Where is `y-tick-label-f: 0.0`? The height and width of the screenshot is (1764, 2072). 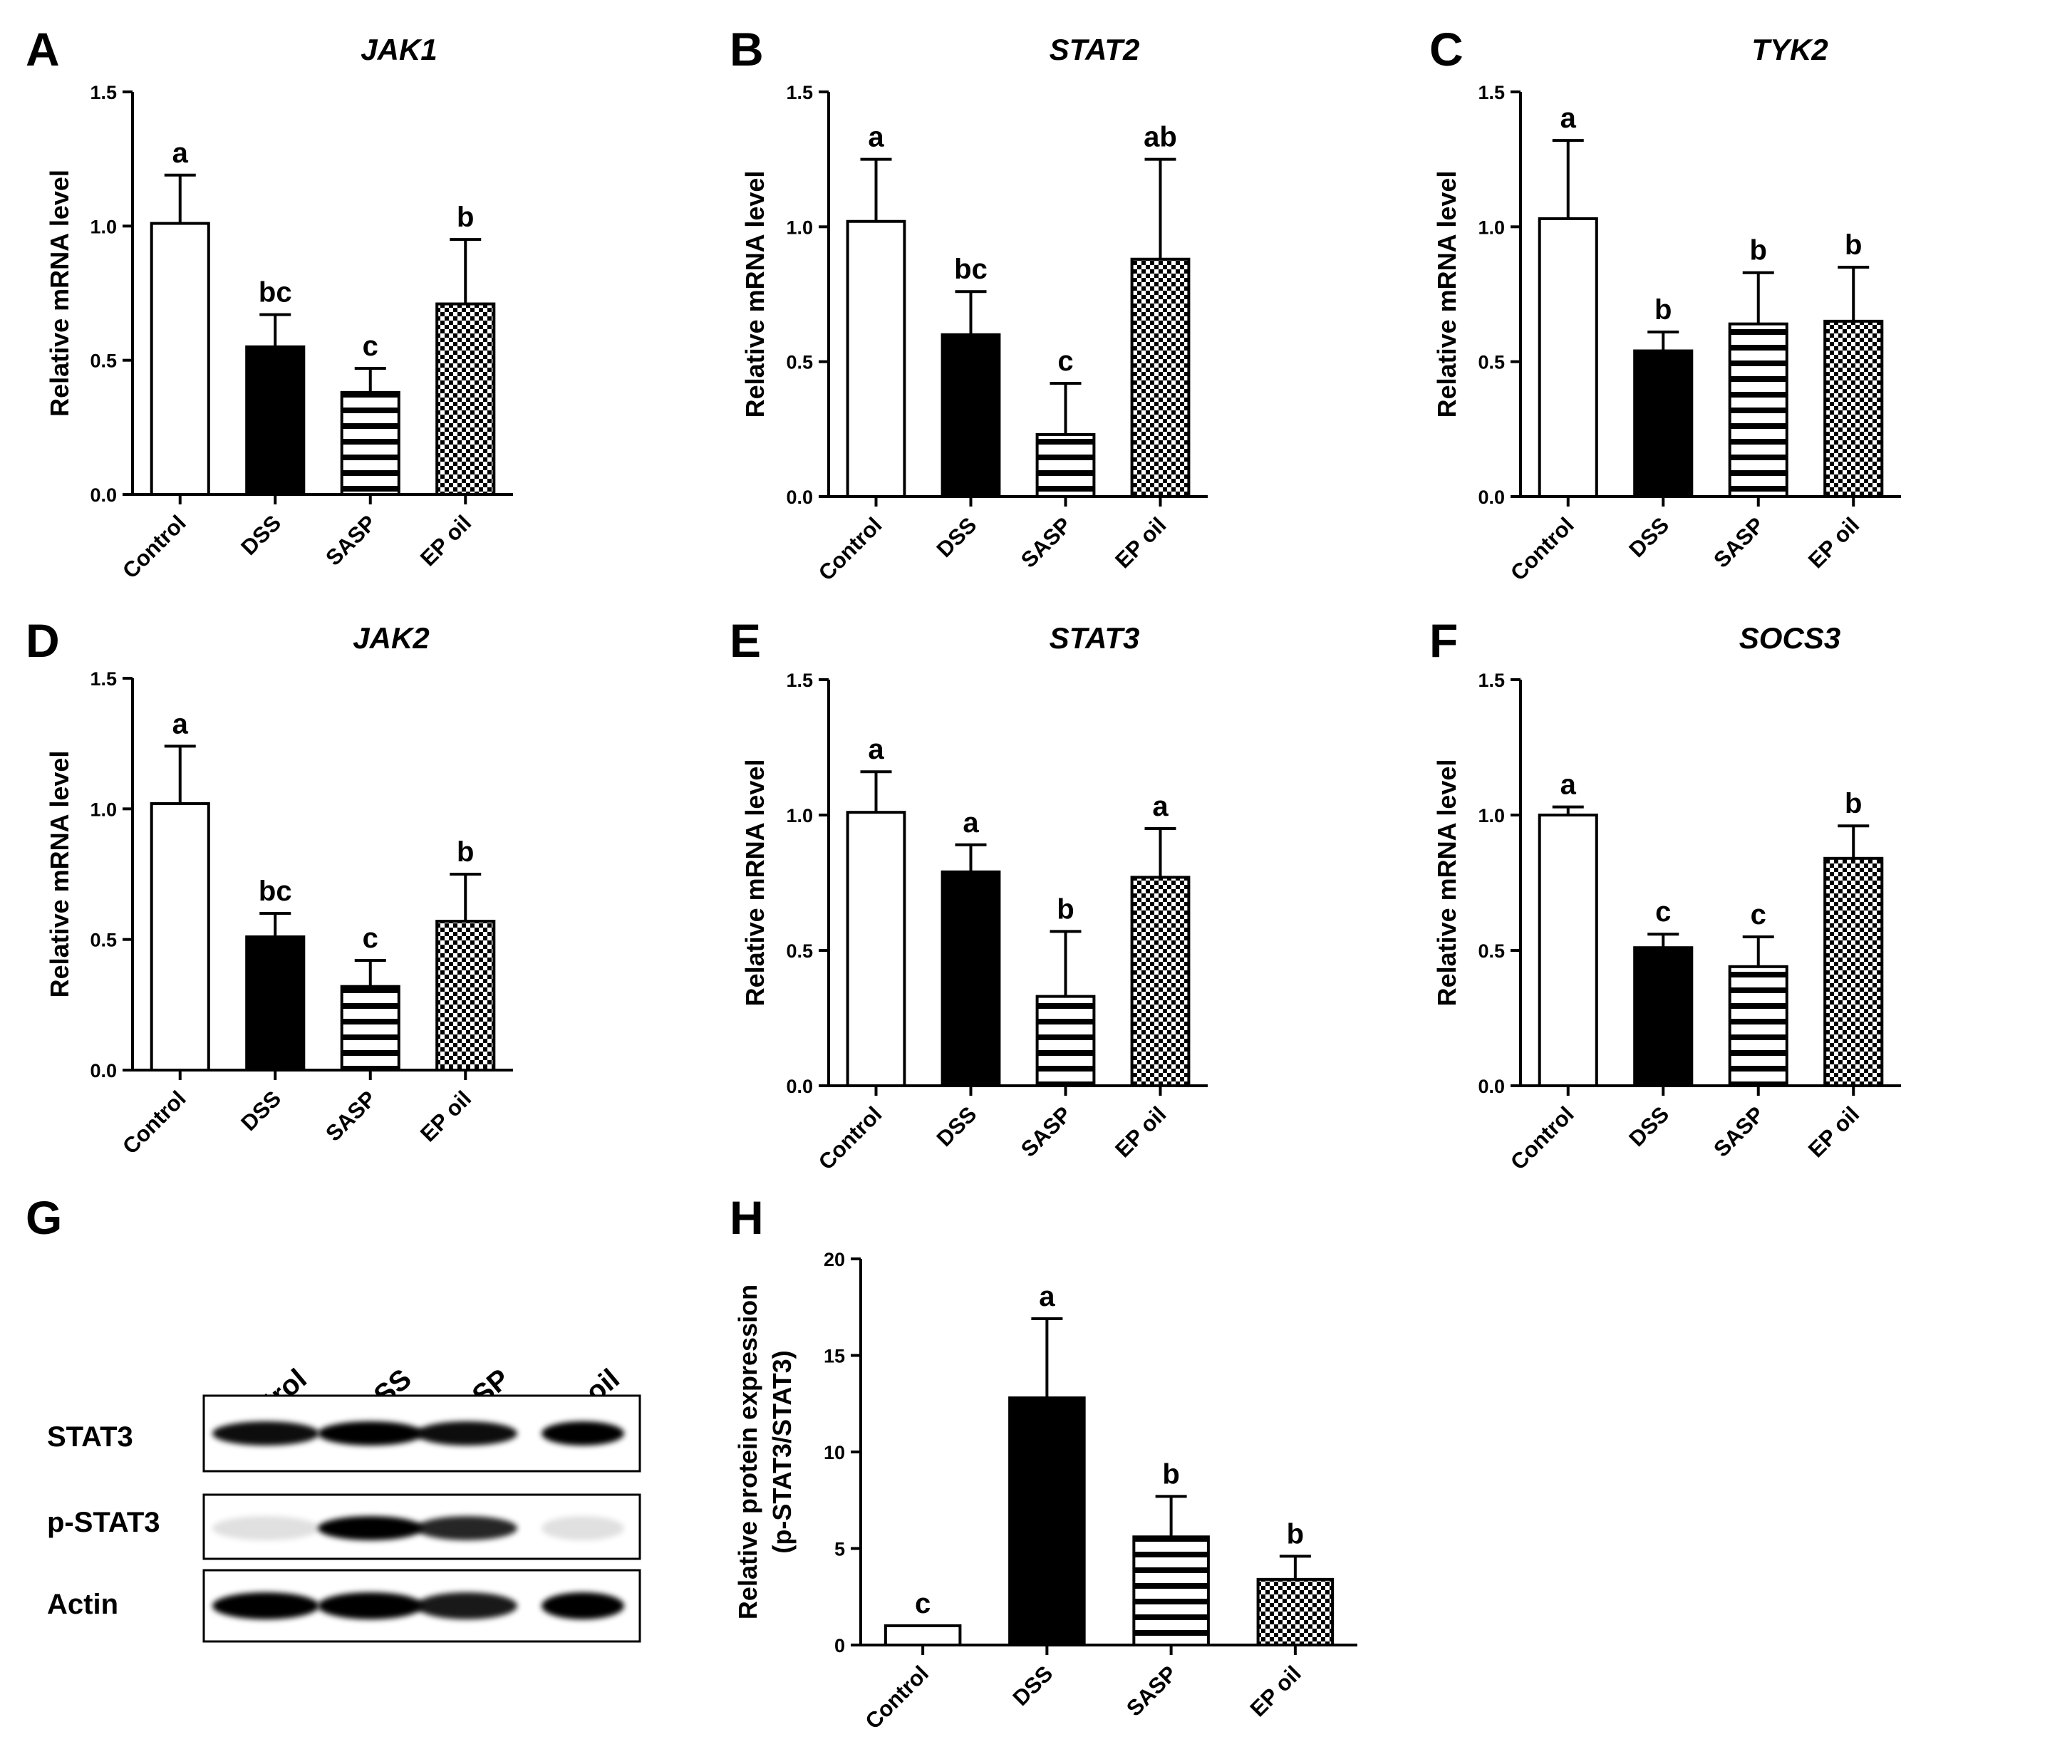 y-tick-label-f: 0.0 is located at coordinates (1491, 1086).